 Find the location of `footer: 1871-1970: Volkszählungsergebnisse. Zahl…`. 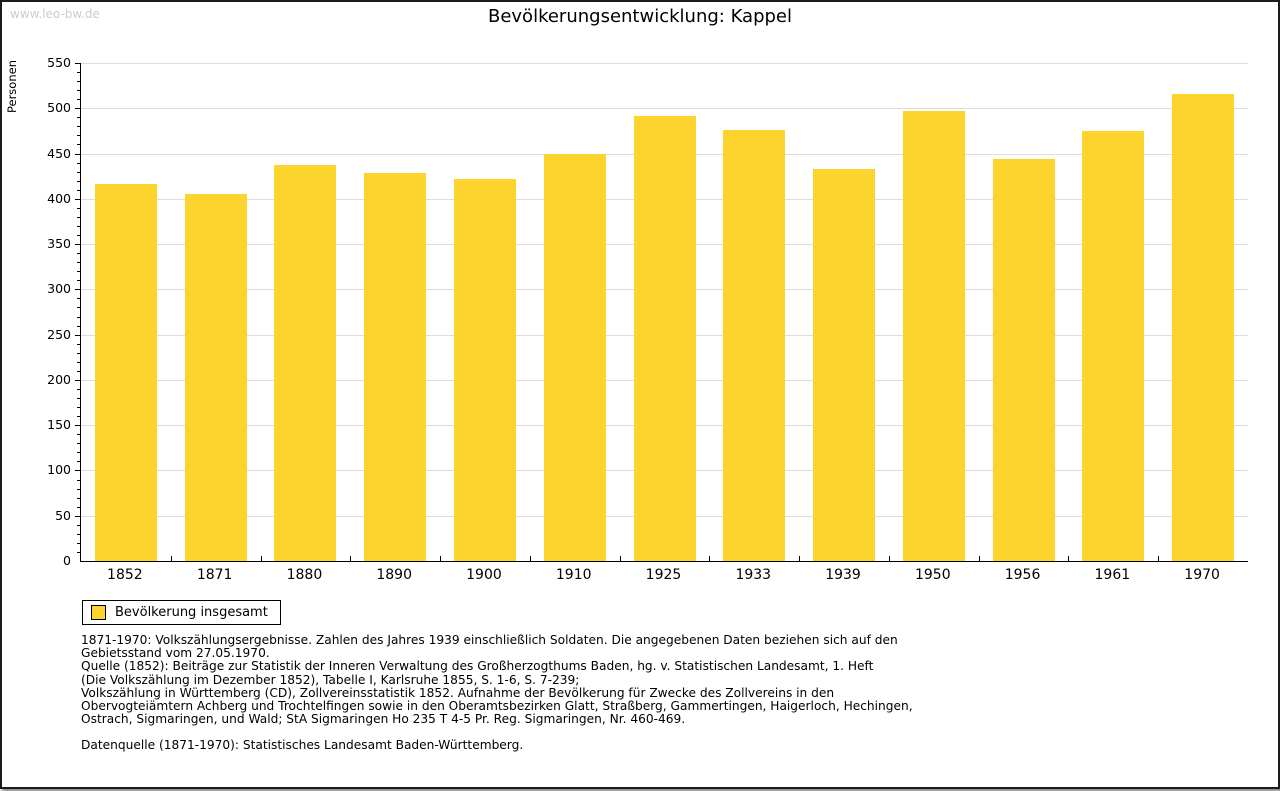

footer: 1871-1970: Volkszählungsergebnisse. Zahl… is located at coordinates (497, 693).